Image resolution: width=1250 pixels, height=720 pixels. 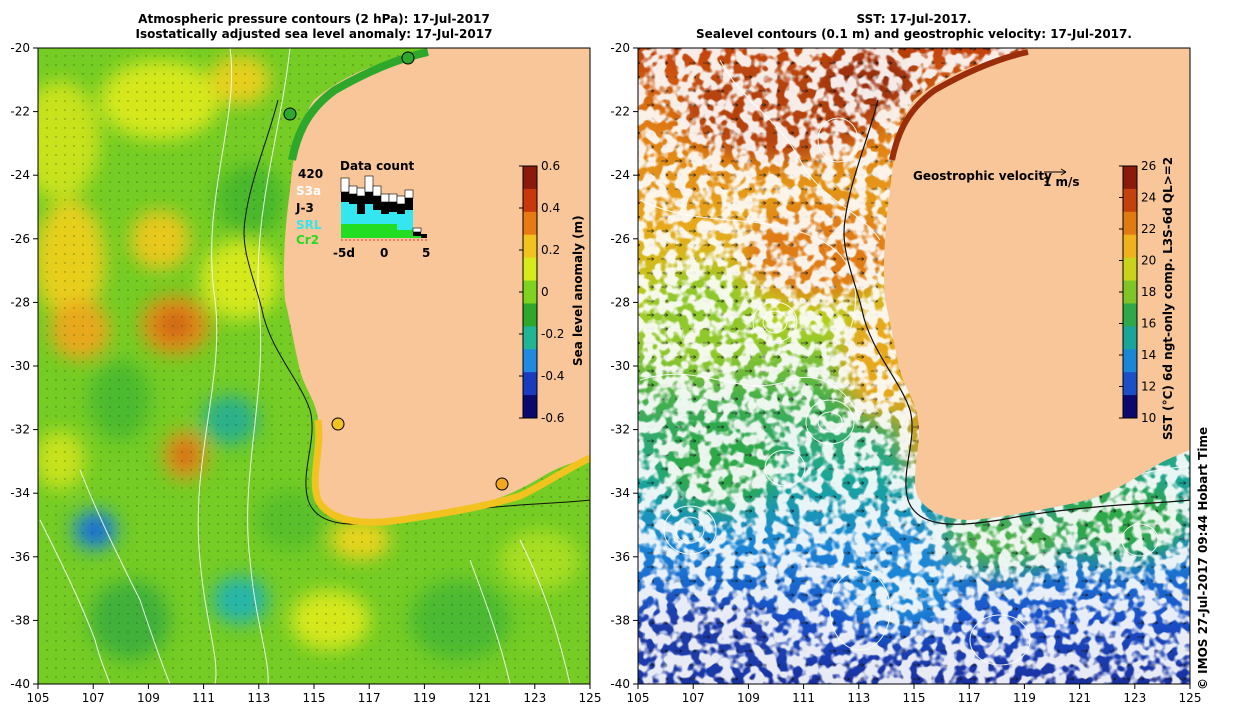 I want to click on data-count-max: 420, so click(x=310, y=174).